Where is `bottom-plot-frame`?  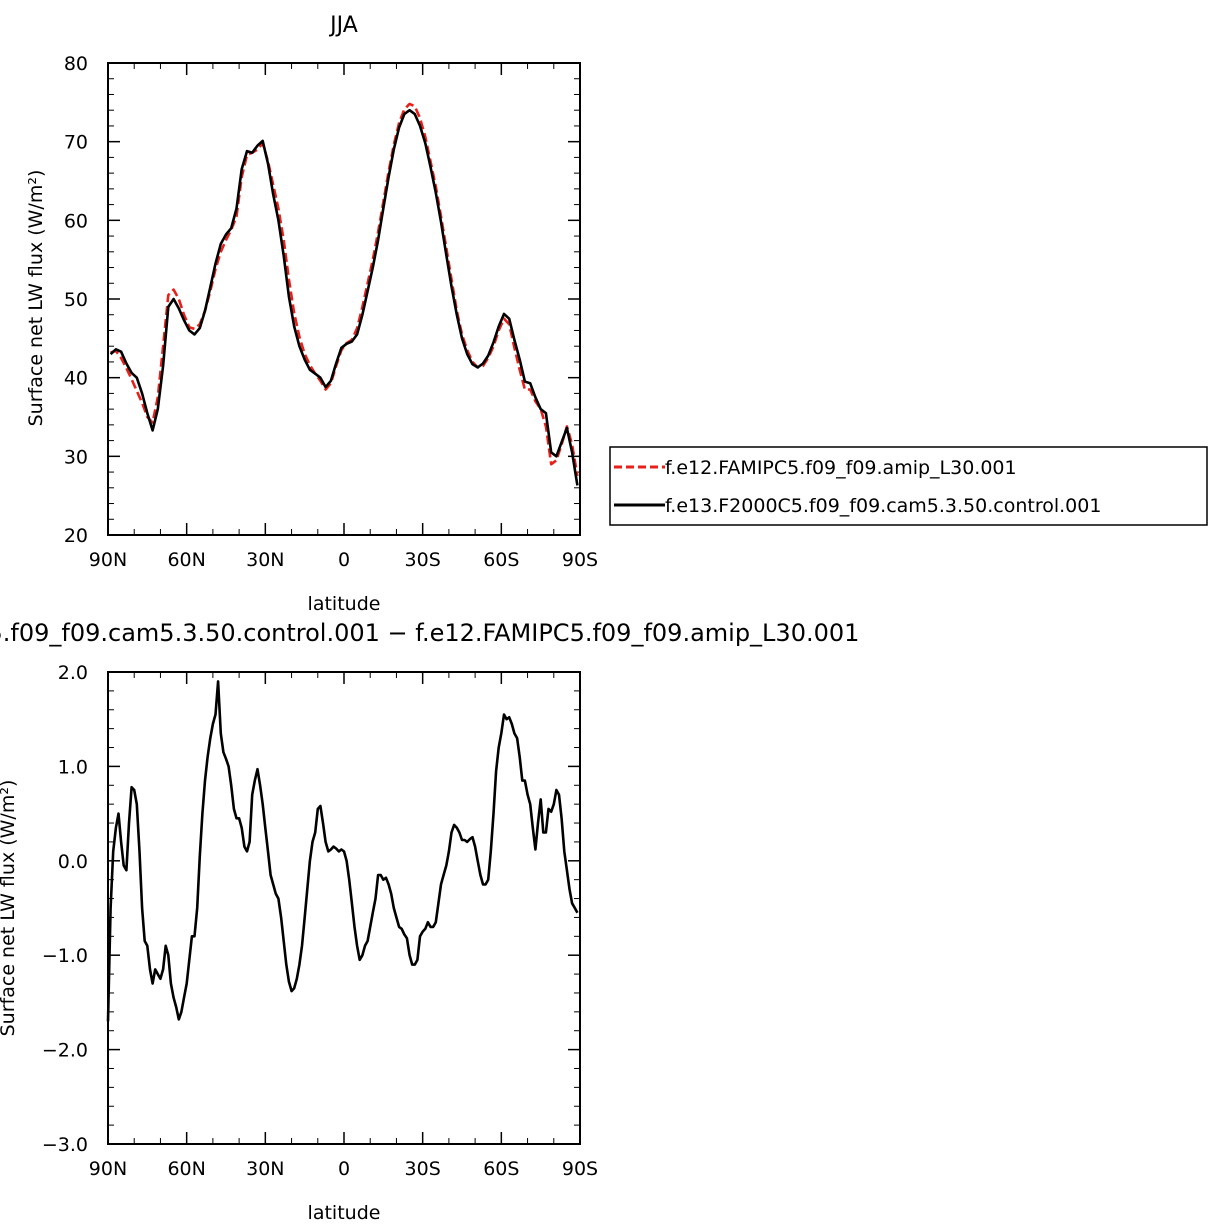
bottom-plot-frame is located at coordinates (344, 908).